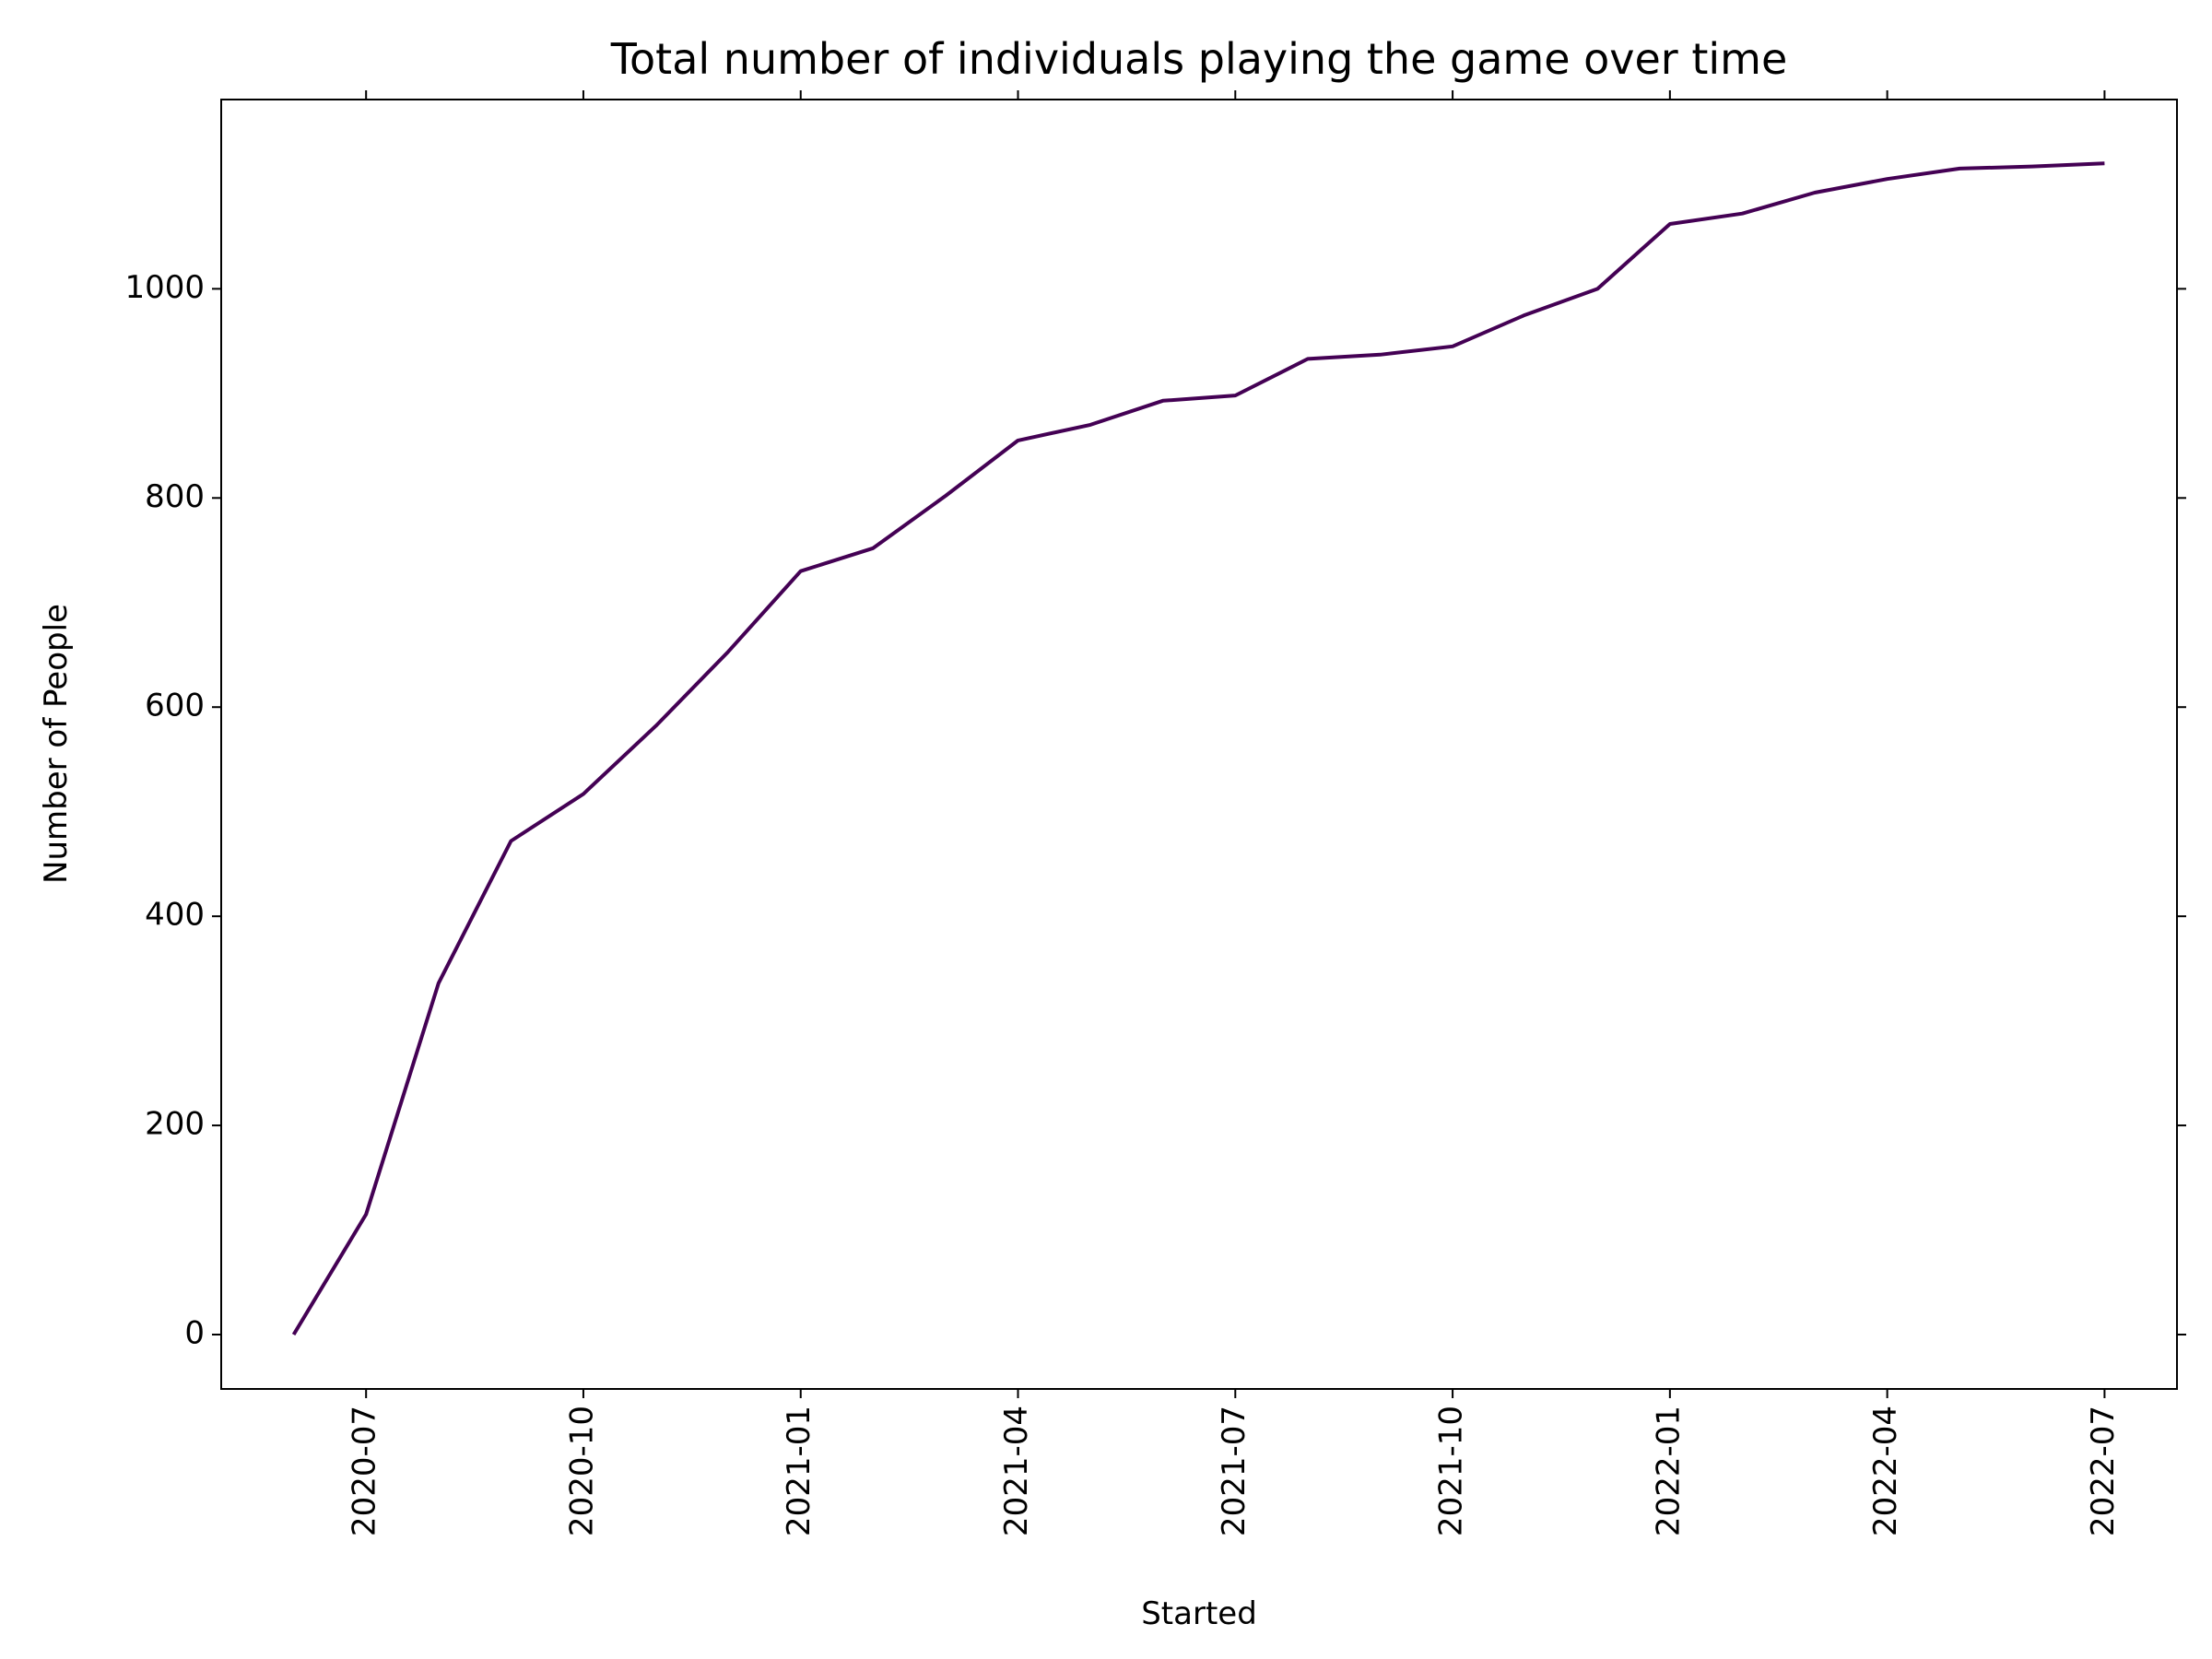 This screenshot has width=2212, height=1659. Describe the element at coordinates (175, 706) in the screenshot. I see `y-tick-label: 600` at that location.